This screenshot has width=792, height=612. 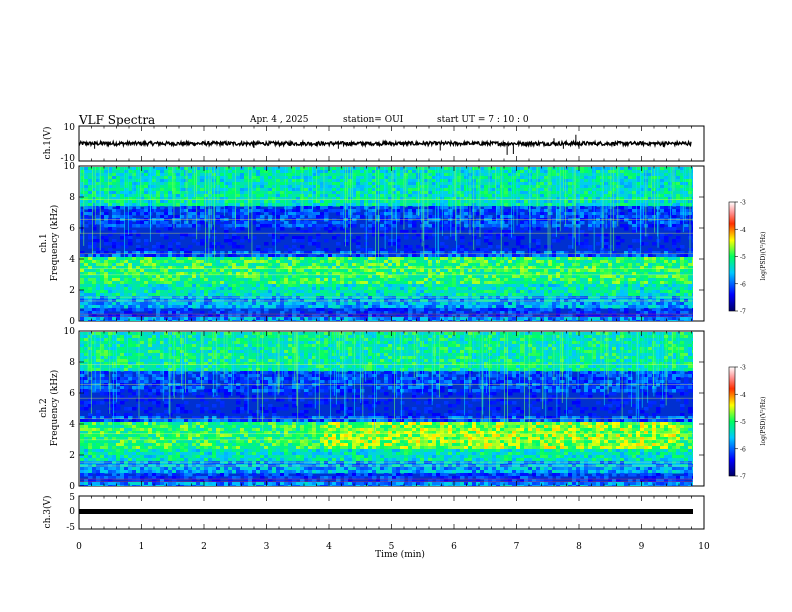 I want to click on ch3-waveform-trace, so click(x=386, y=511).